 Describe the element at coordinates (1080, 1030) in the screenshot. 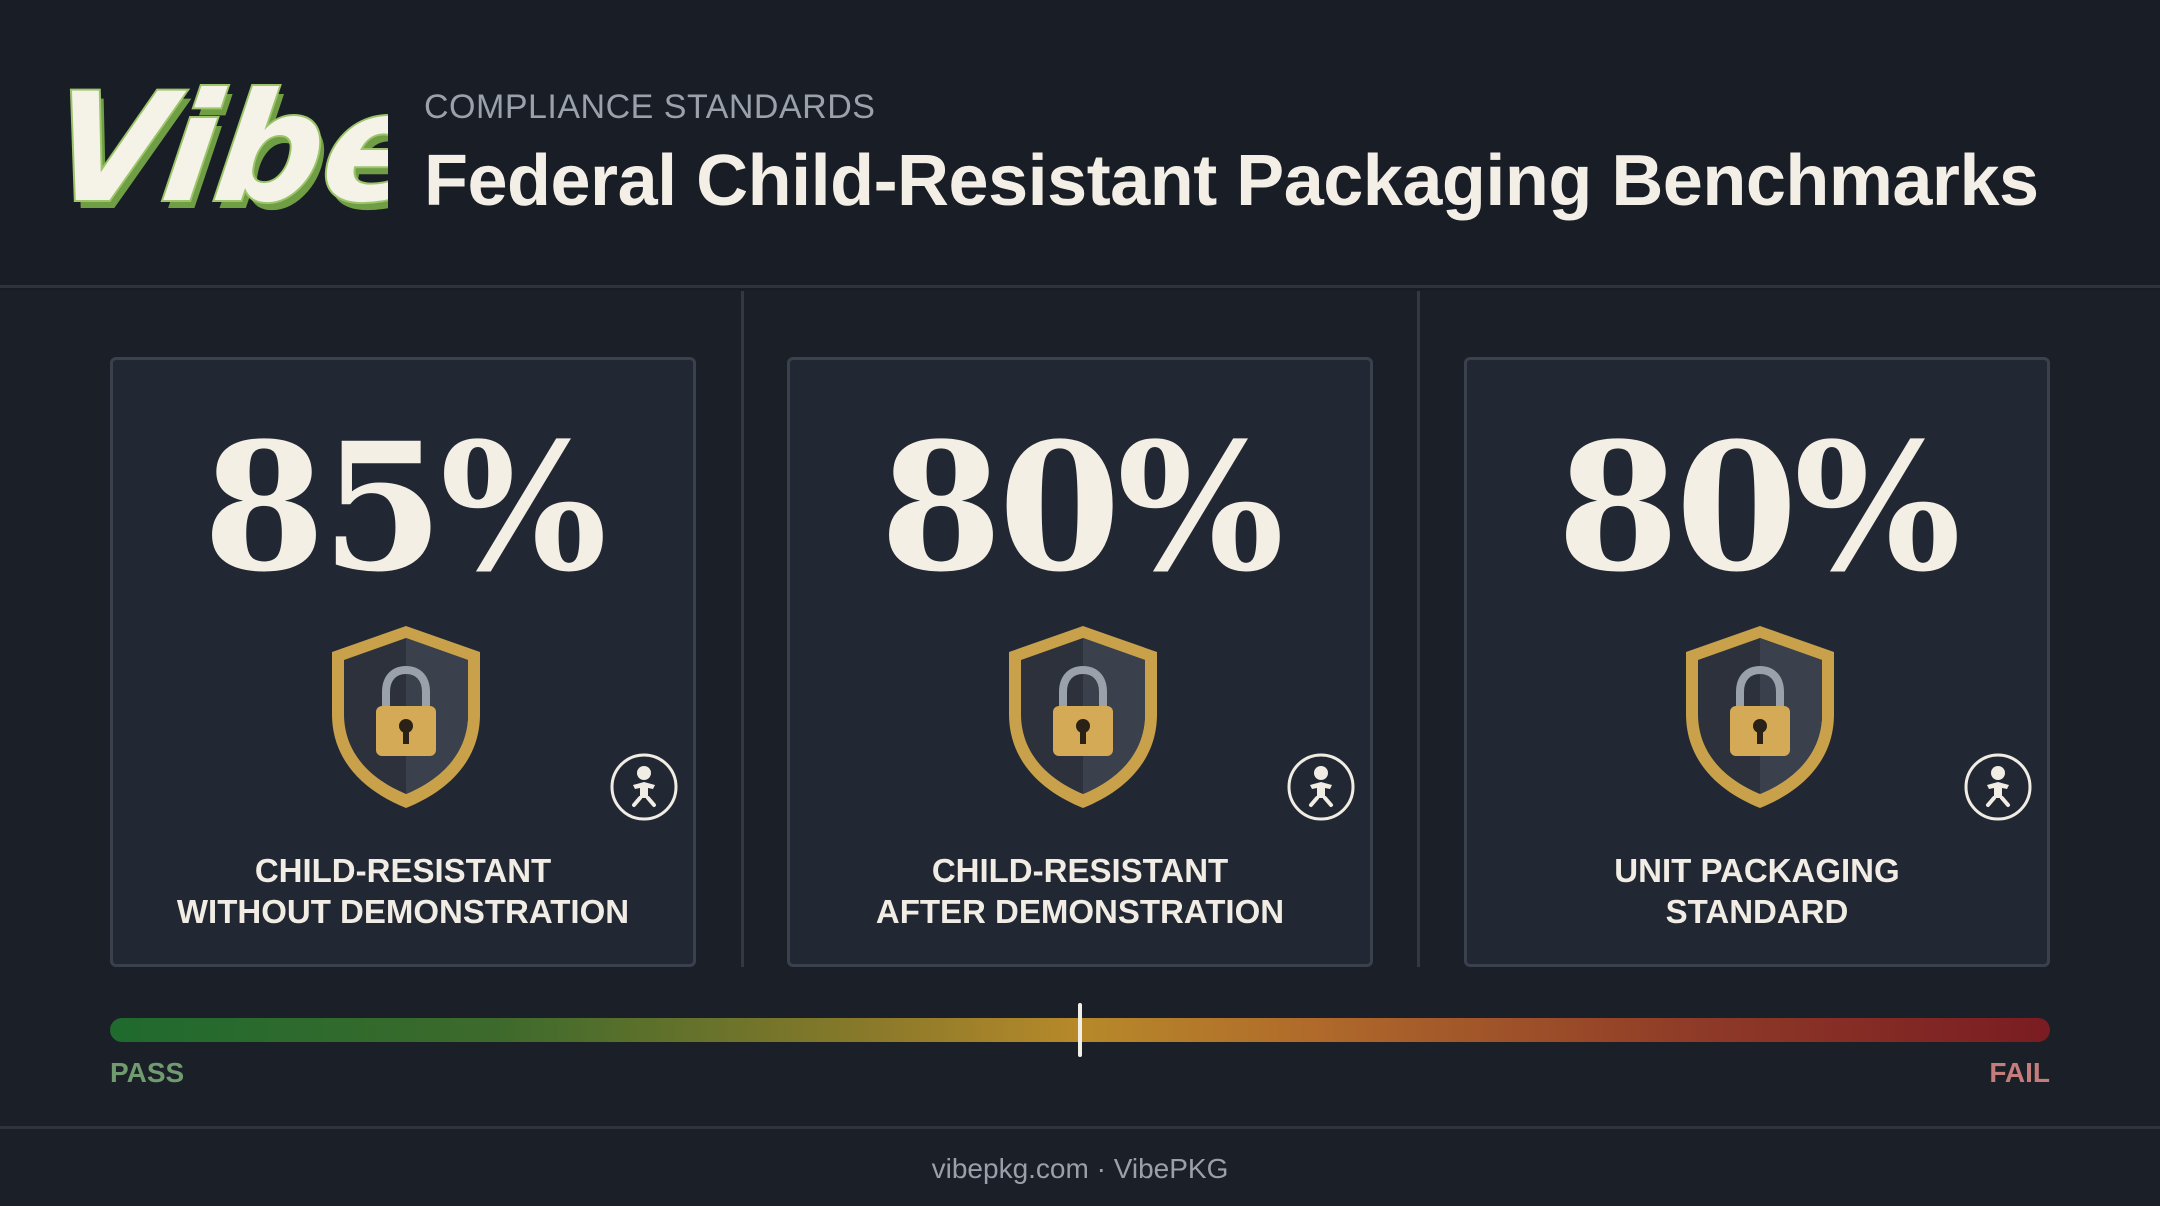

I see `scale-marker` at that location.